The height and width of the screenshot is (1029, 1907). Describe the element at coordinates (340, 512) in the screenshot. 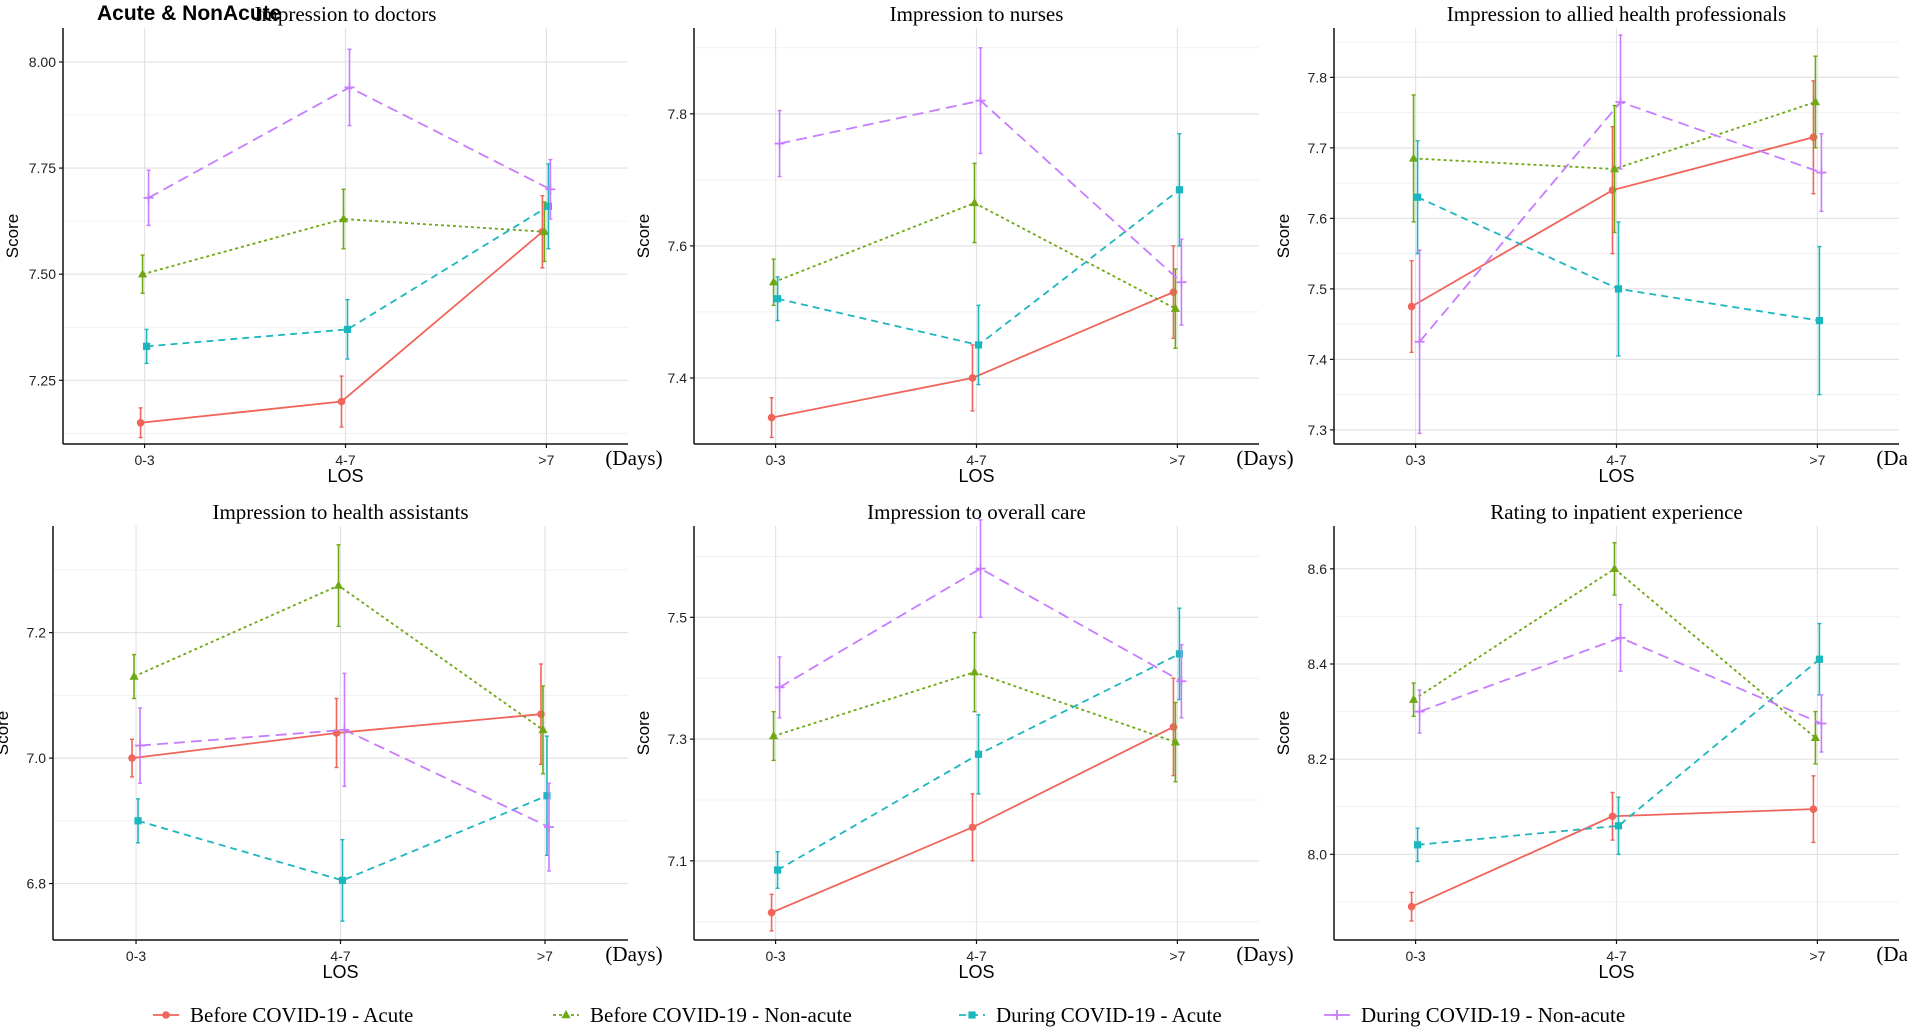

I see `panel-title: Impression to health assistants` at that location.